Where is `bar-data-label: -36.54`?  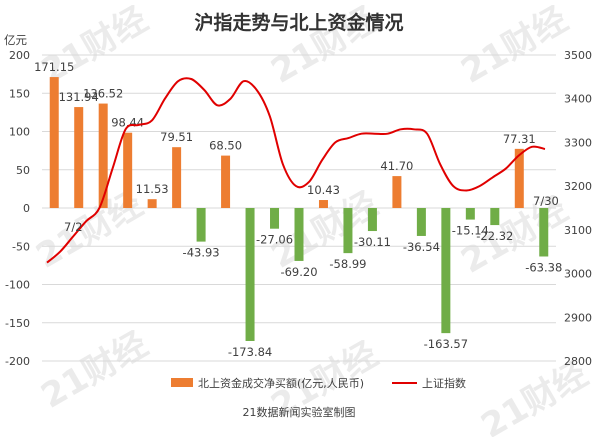 bar-data-label: -36.54 is located at coordinates (421, 247).